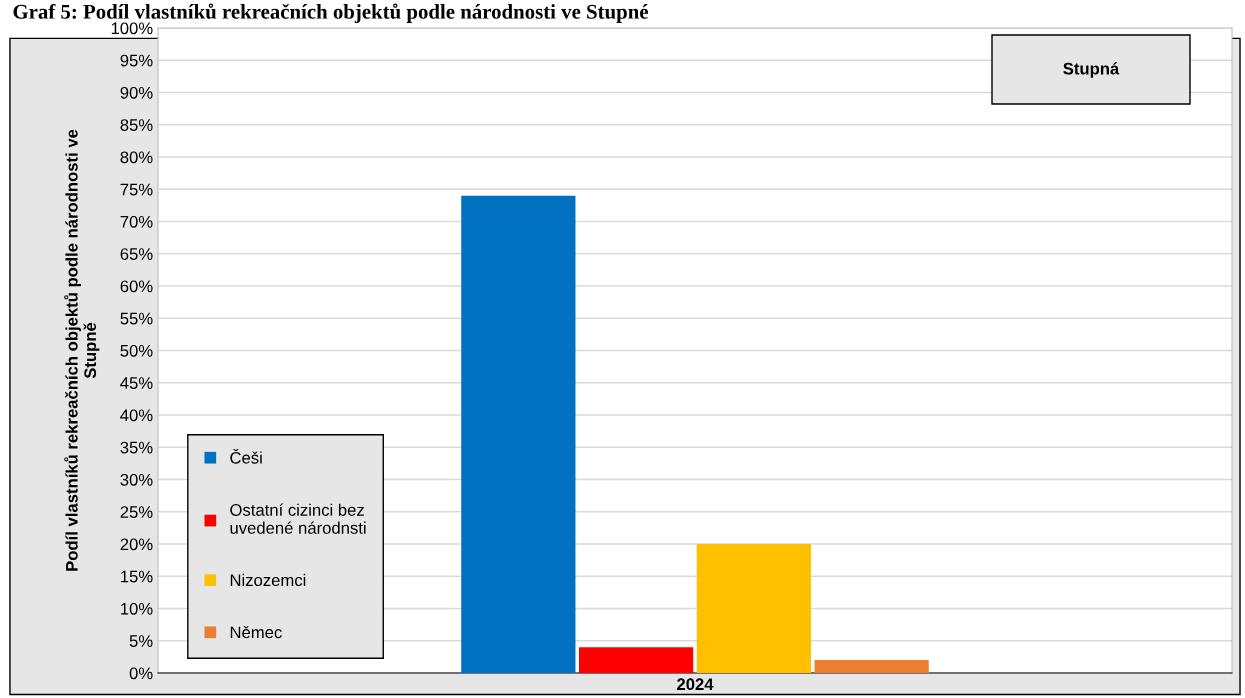 Image resolution: width=1245 pixels, height=698 pixels. What do you see at coordinates (136, 383) in the screenshot?
I see `y-tick-label: 45%` at bounding box center [136, 383].